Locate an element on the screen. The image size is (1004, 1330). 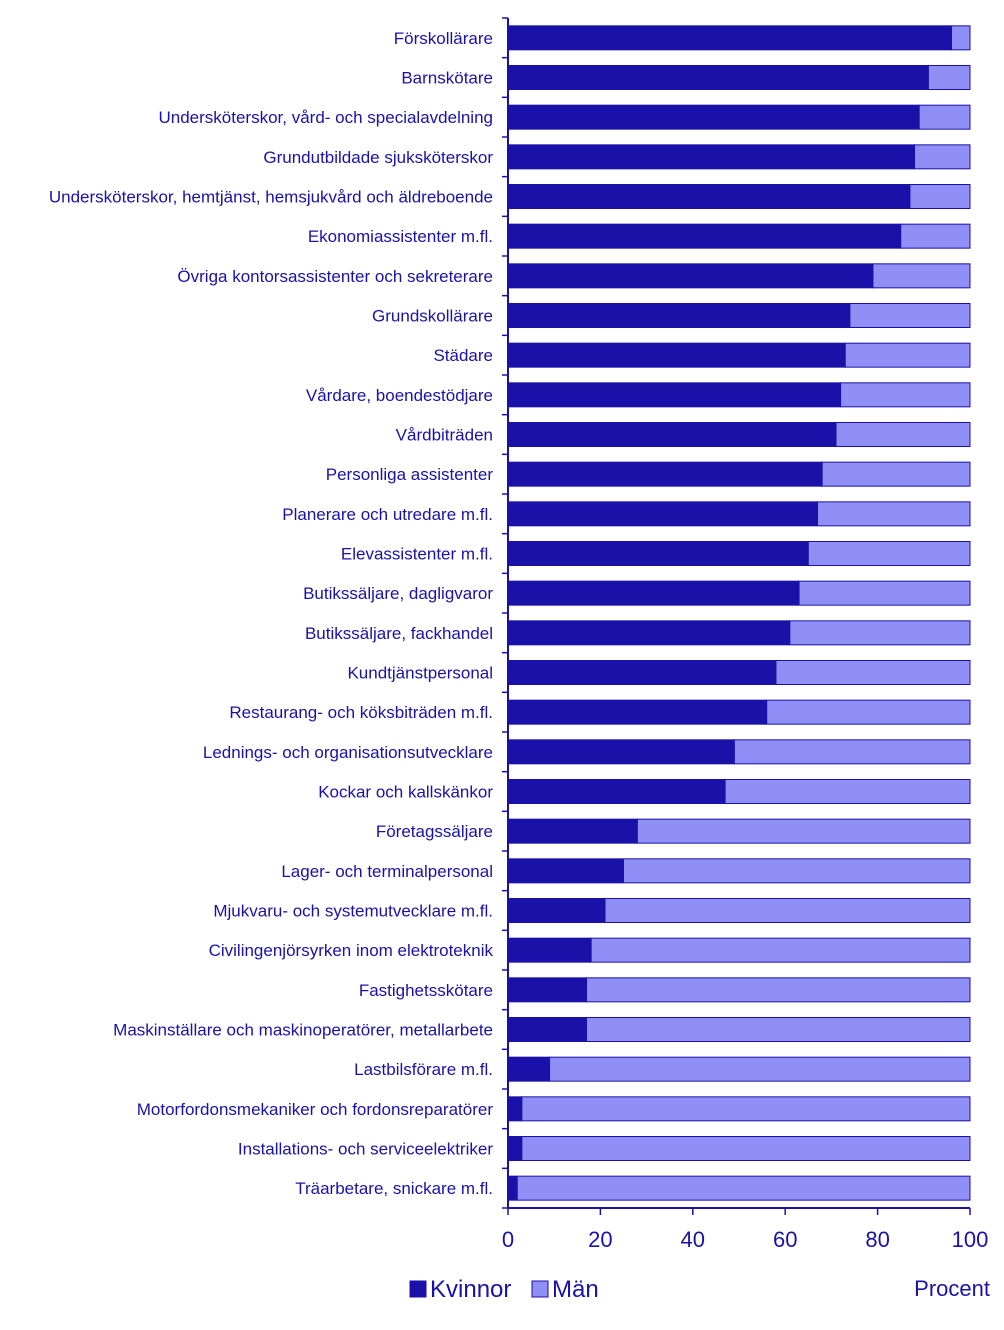
legend-swatch-man is located at coordinates (540, 1289).